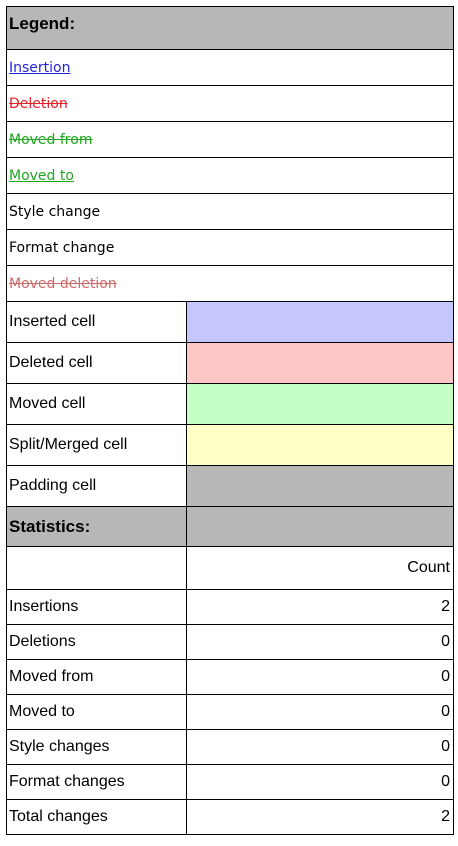  I want to click on legend-insertion-label: Insertion, so click(40, 67).